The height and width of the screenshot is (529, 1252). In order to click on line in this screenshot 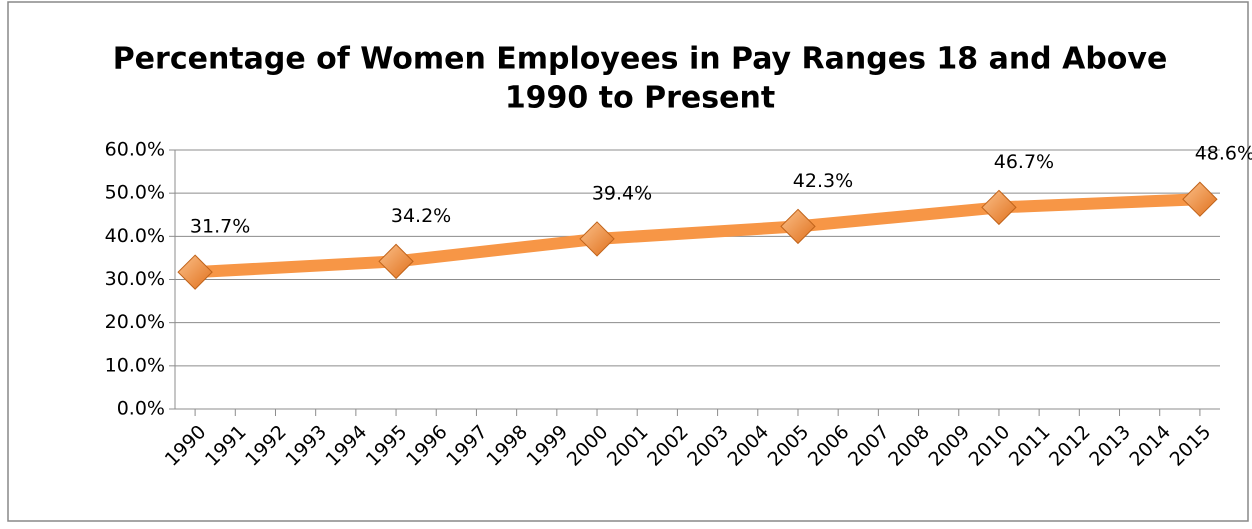, I will do `click(697, 236)`.